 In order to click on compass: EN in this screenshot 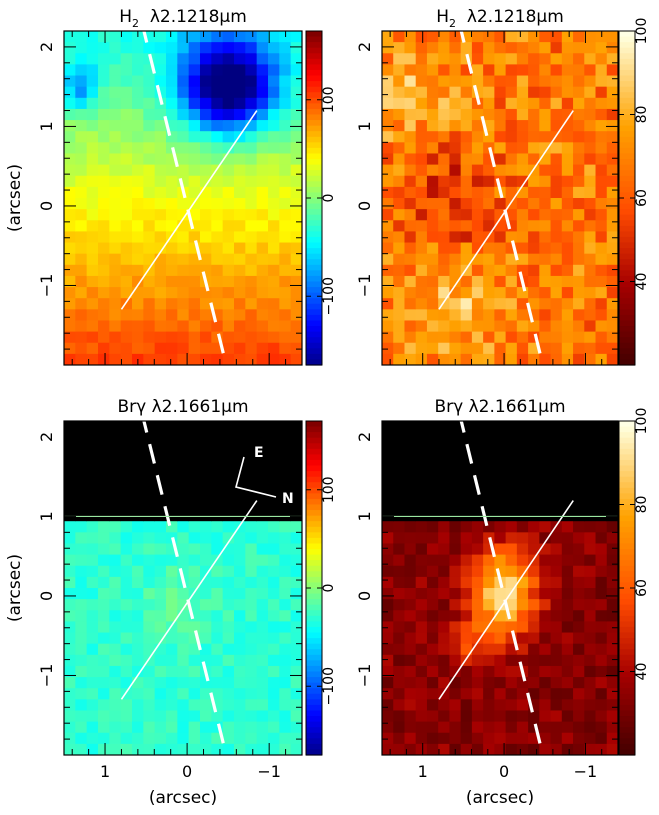, I will do `click(264, 476)`.